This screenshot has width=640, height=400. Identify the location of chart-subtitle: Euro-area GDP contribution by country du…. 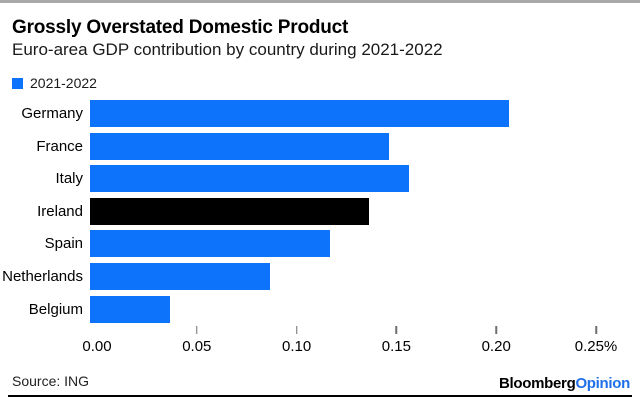
(227, 49).